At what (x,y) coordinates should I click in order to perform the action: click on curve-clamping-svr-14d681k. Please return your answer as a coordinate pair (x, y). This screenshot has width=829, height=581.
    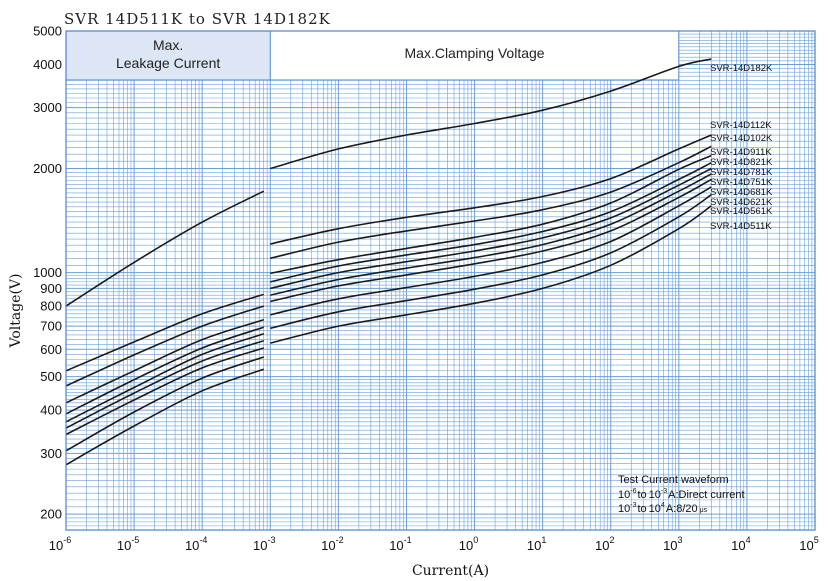
    Looking at the image, I should click on (491, 240).